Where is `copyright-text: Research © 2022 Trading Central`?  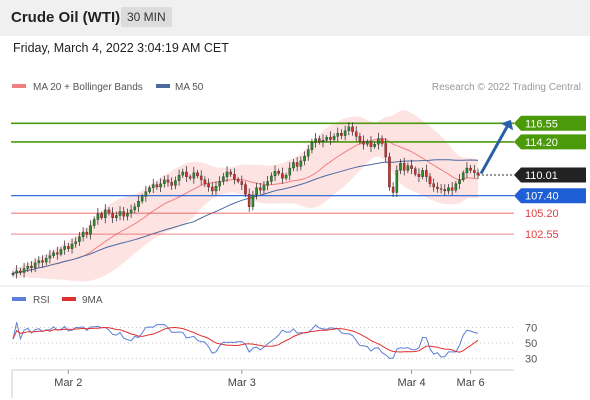 copyright-text: Research © 2022 Trading Central is located at coordinates (506, 87).